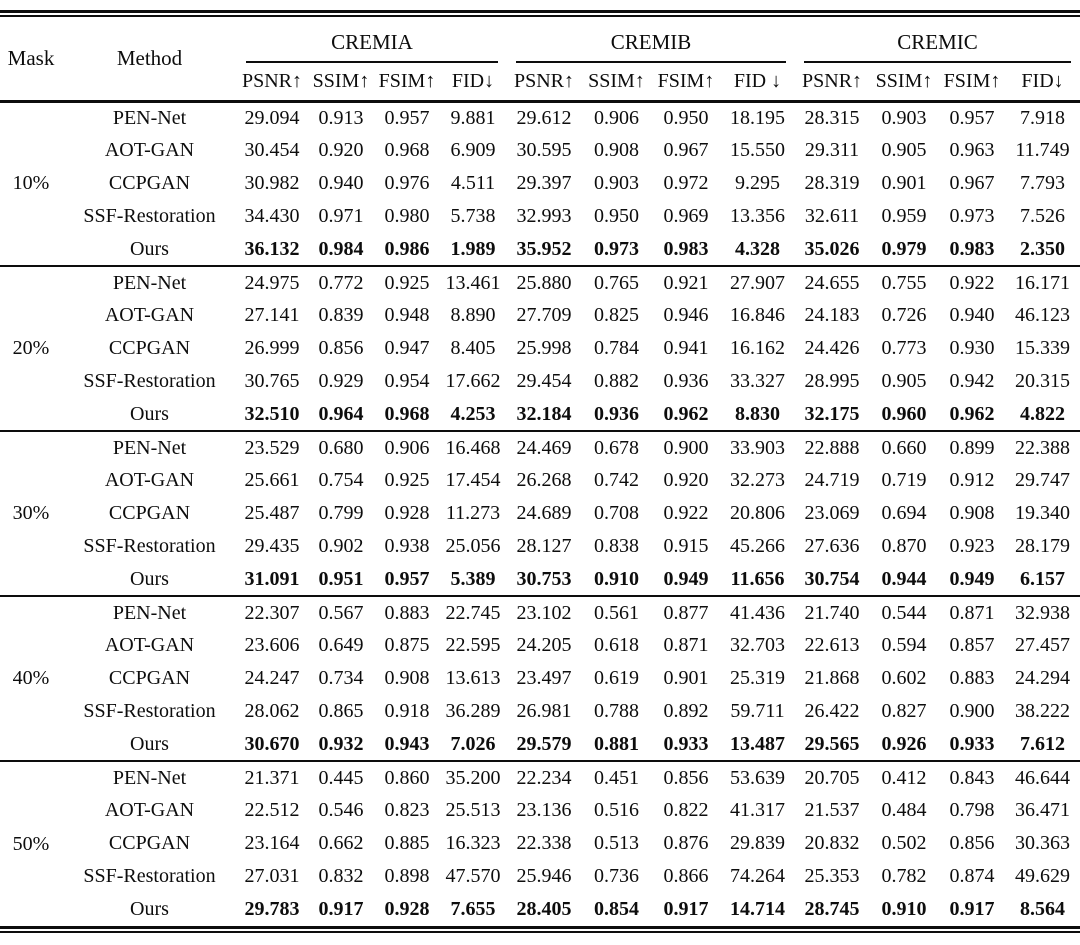 This screenshot has width=1080, height=945. I want to click on metric-value-cell: 0.412, so click(904, 777).